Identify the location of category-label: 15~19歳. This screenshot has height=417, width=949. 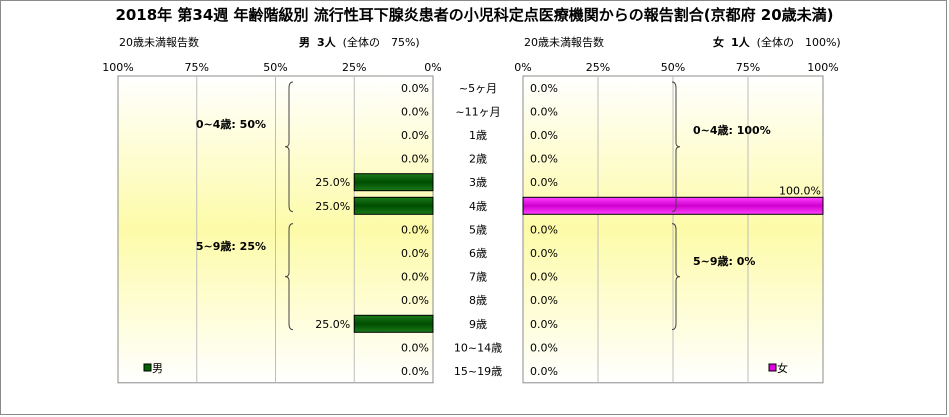
(478, 371).